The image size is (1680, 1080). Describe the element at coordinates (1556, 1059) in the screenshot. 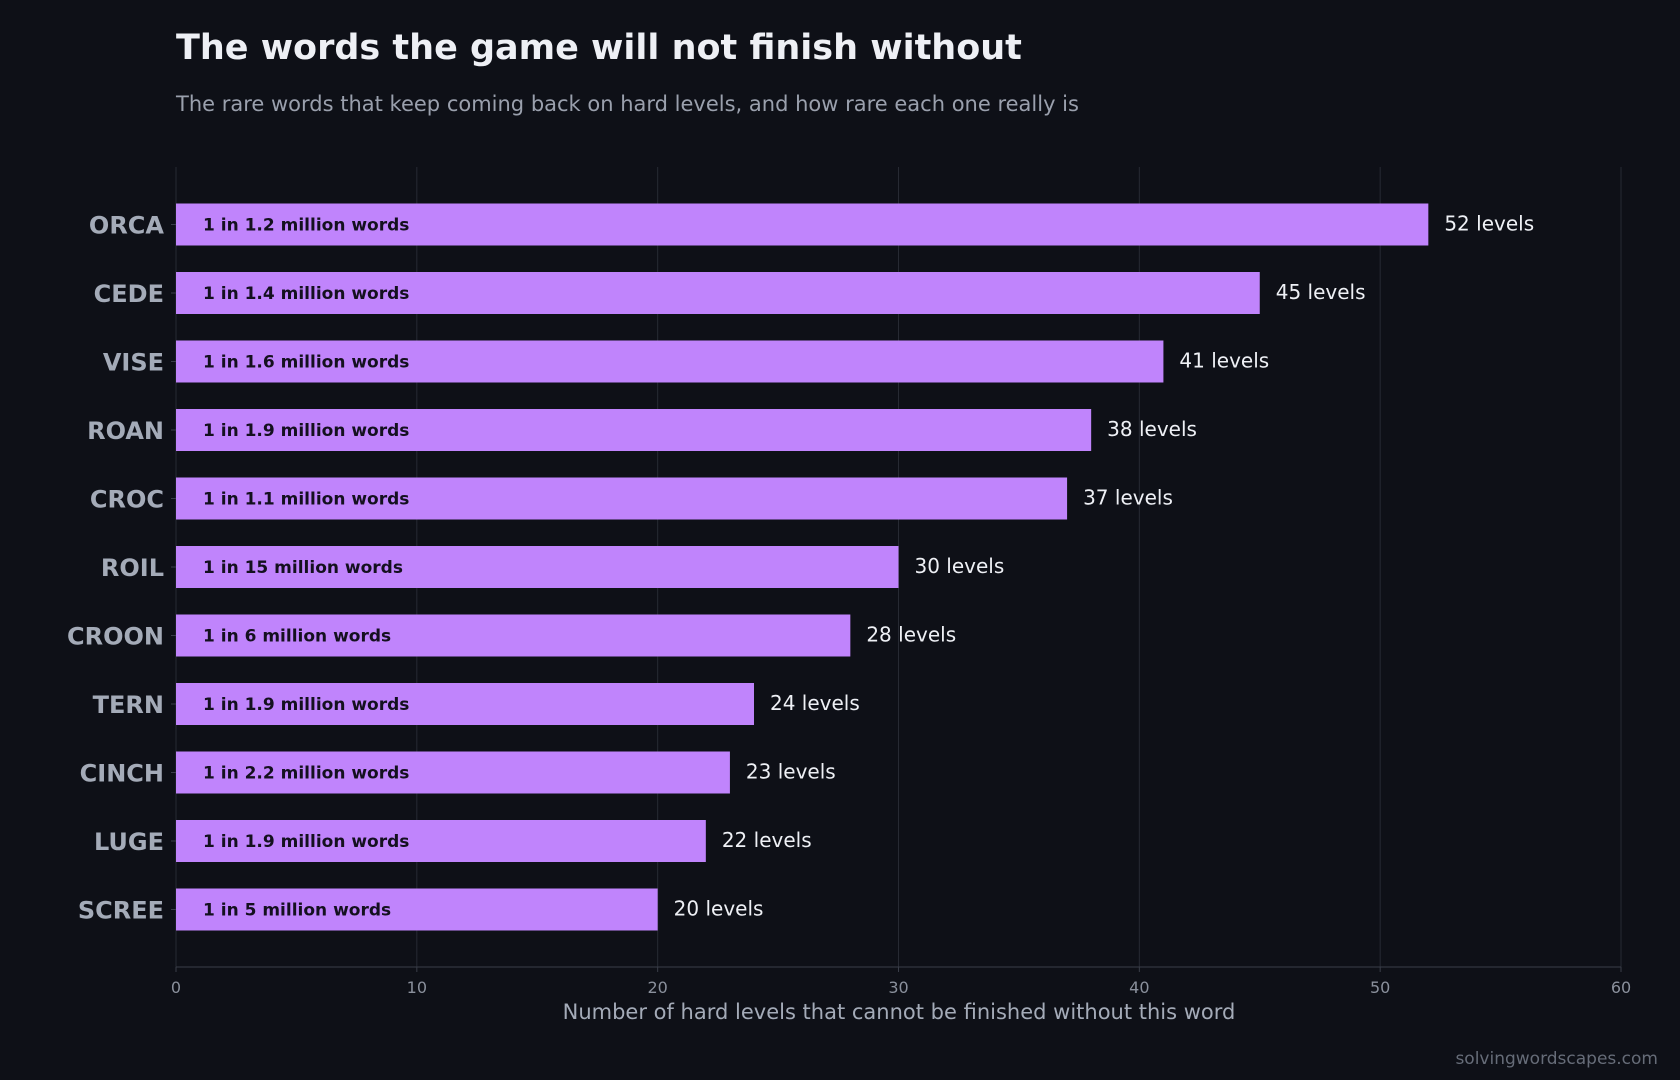

I see `source-credit: solvingwordscapes.com` at that location.